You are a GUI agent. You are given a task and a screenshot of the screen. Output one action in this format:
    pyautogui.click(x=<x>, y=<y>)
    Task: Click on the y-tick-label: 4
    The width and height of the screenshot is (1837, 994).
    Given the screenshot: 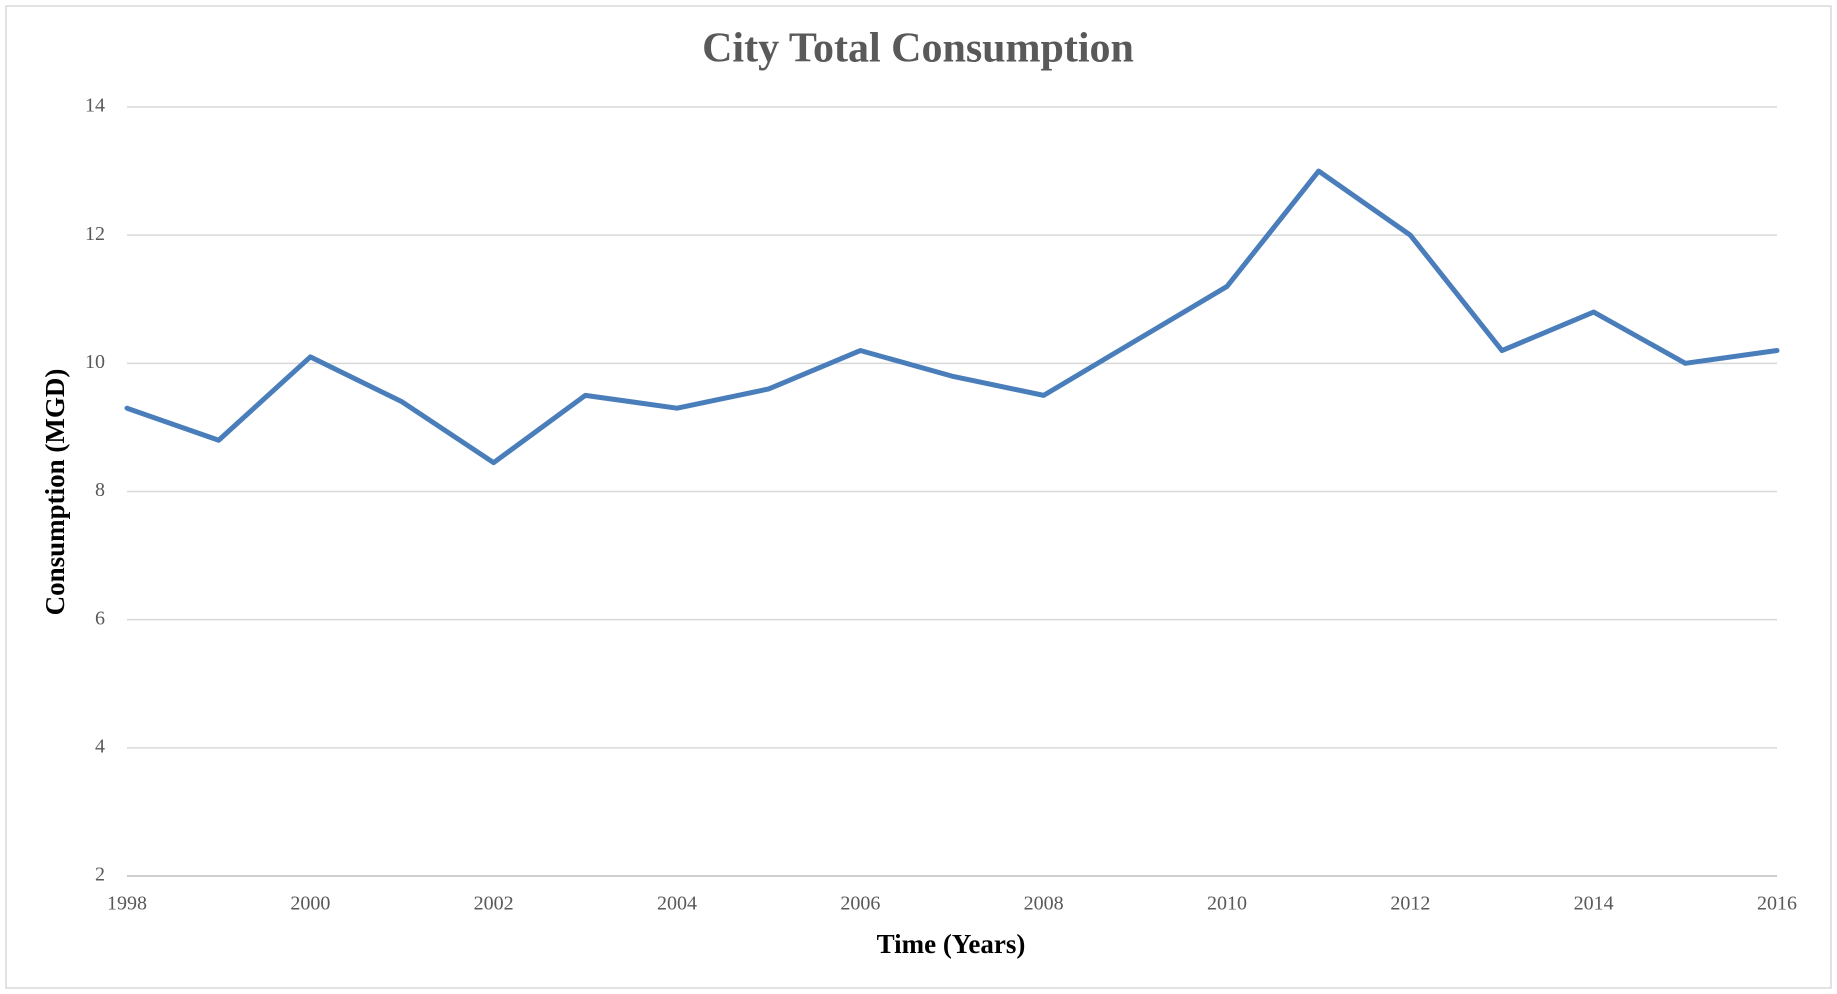 What is the action you would take?
    pyautogui.click(x=100, y=746)
    